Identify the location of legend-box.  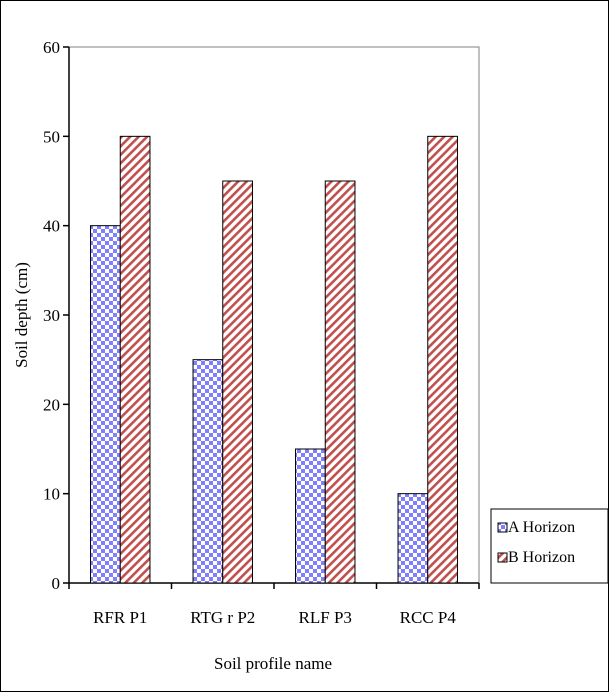
(549, 546).